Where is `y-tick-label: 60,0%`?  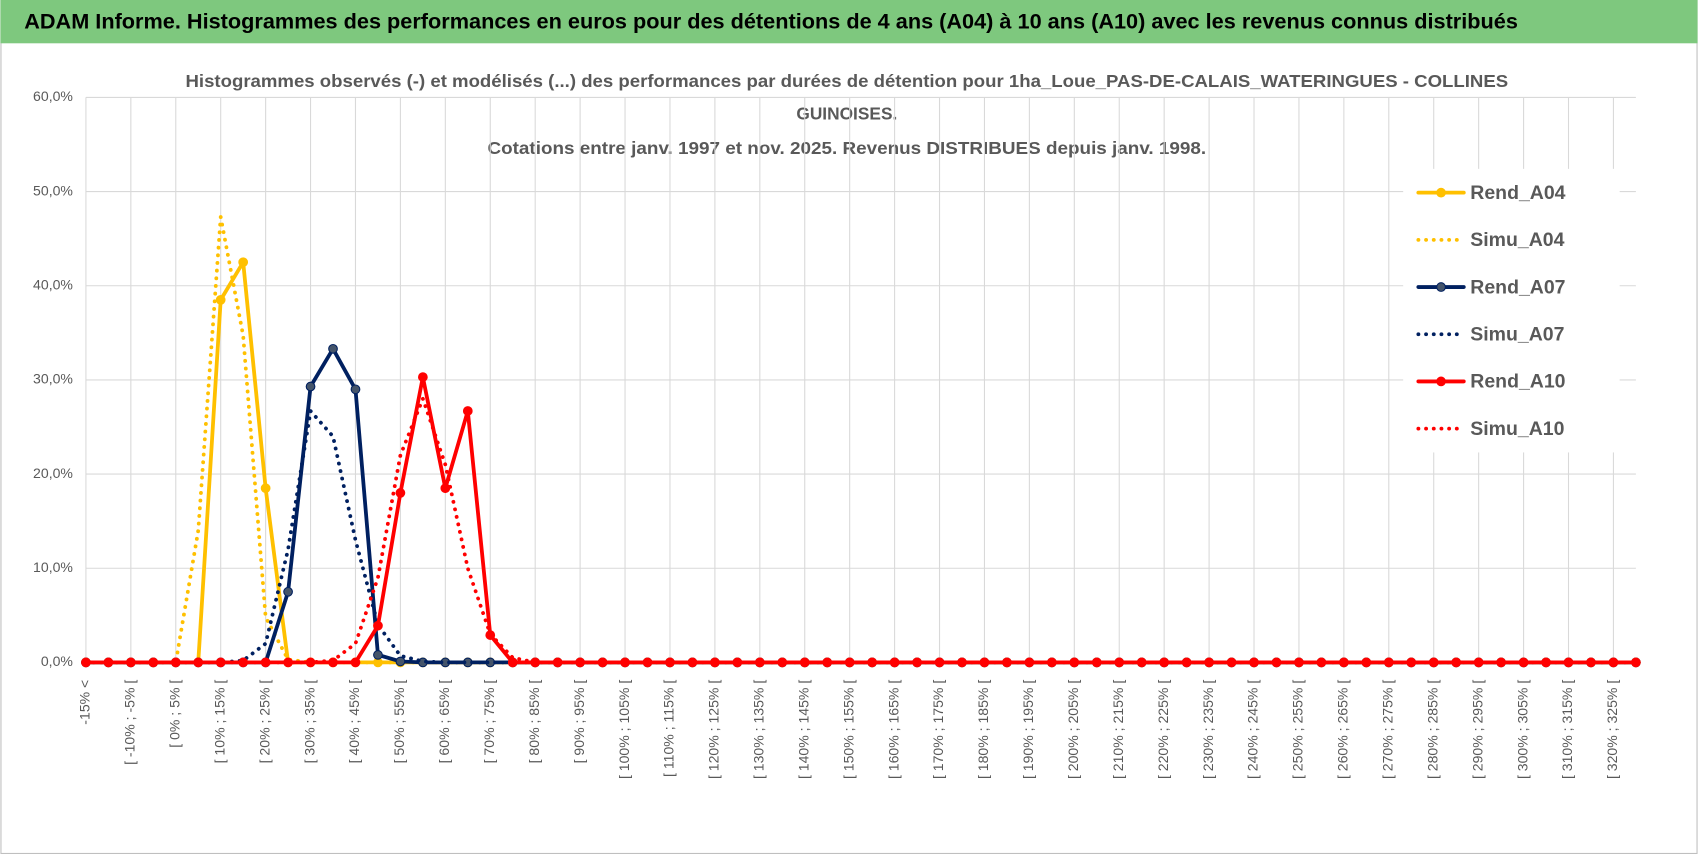 y-tick-label: 60,0% is located at coordinates (53, 96).